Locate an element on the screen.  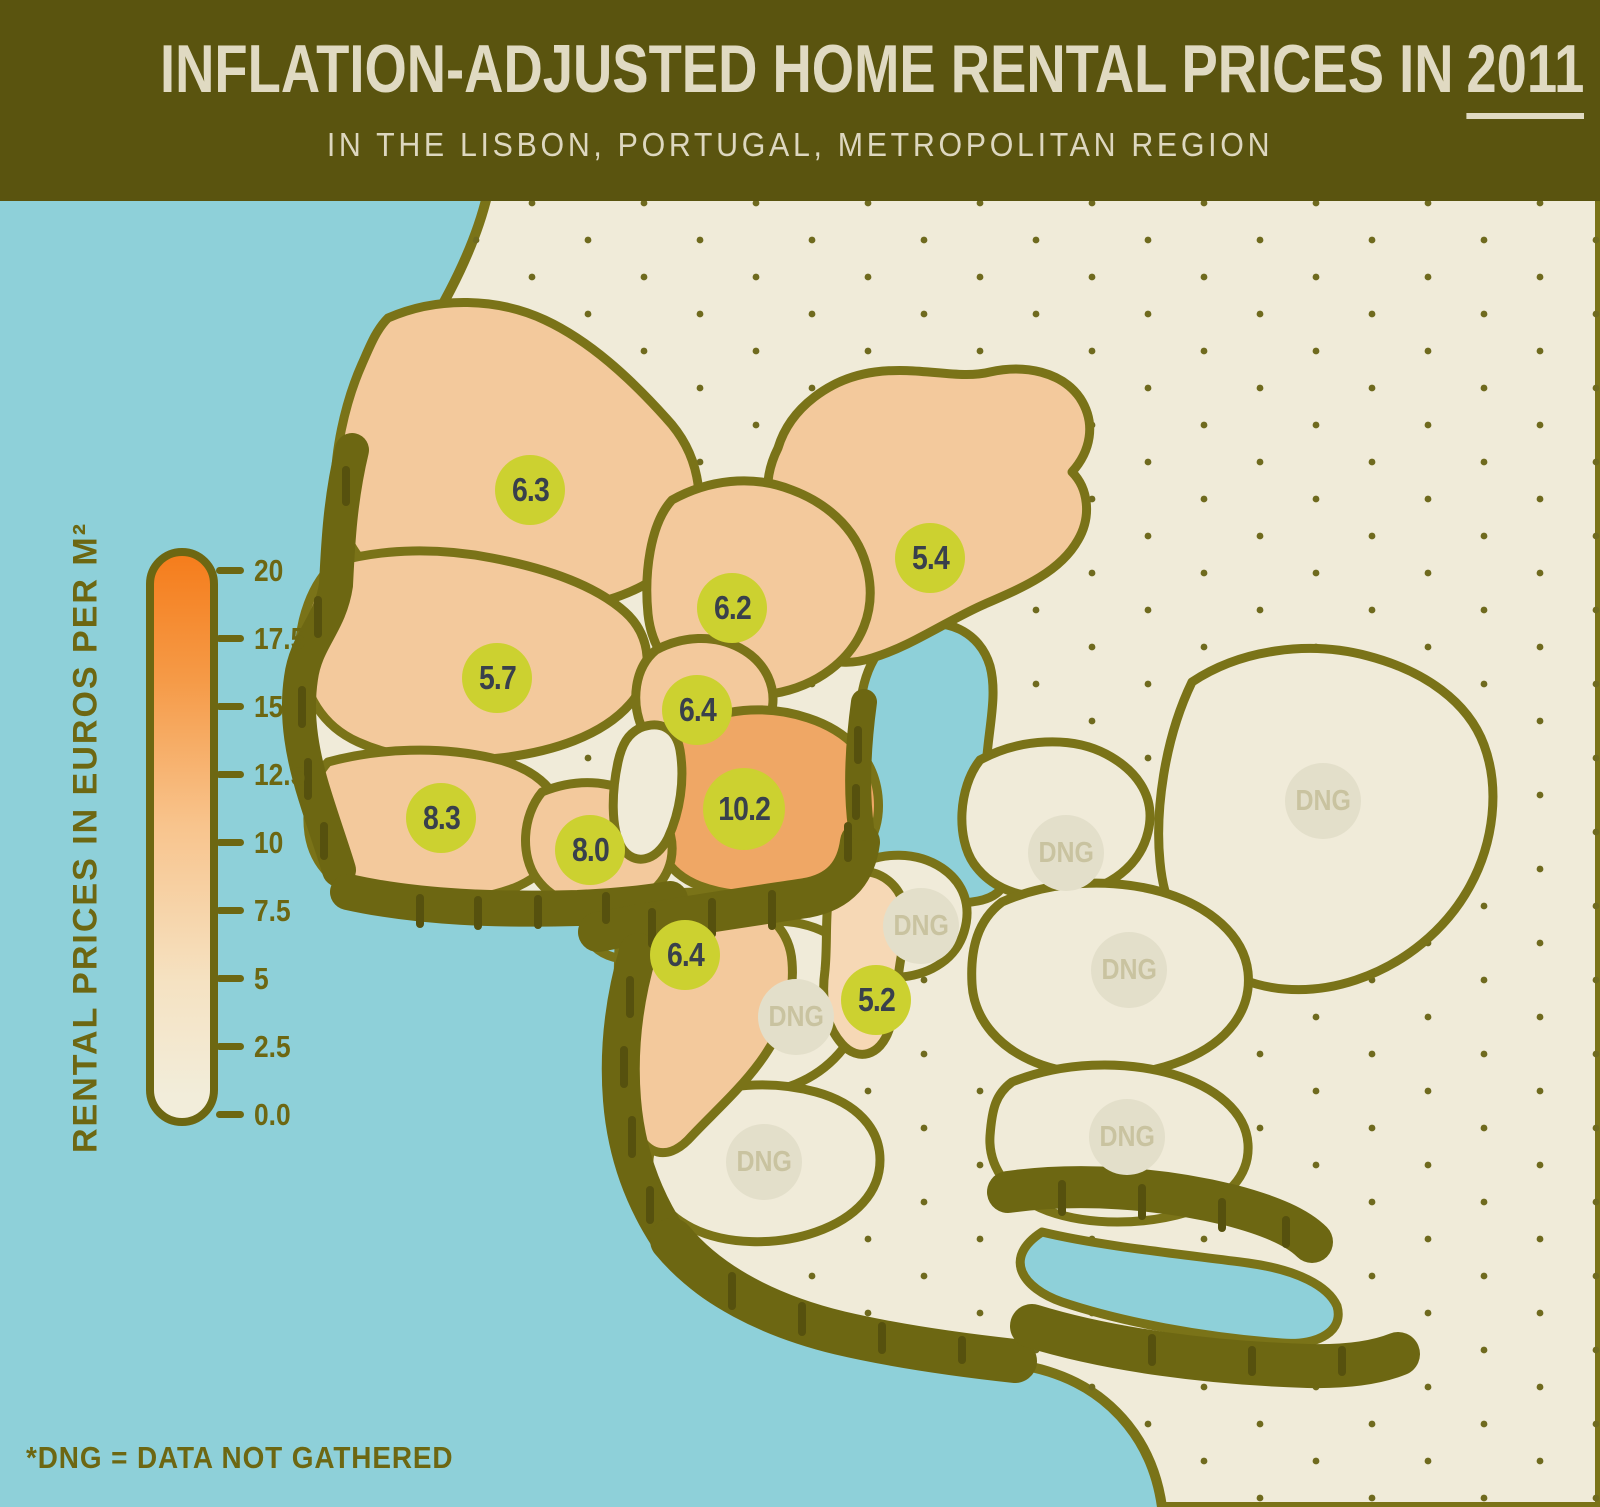
price-badge-value: 5.2 is located at coordinates (876, 999).